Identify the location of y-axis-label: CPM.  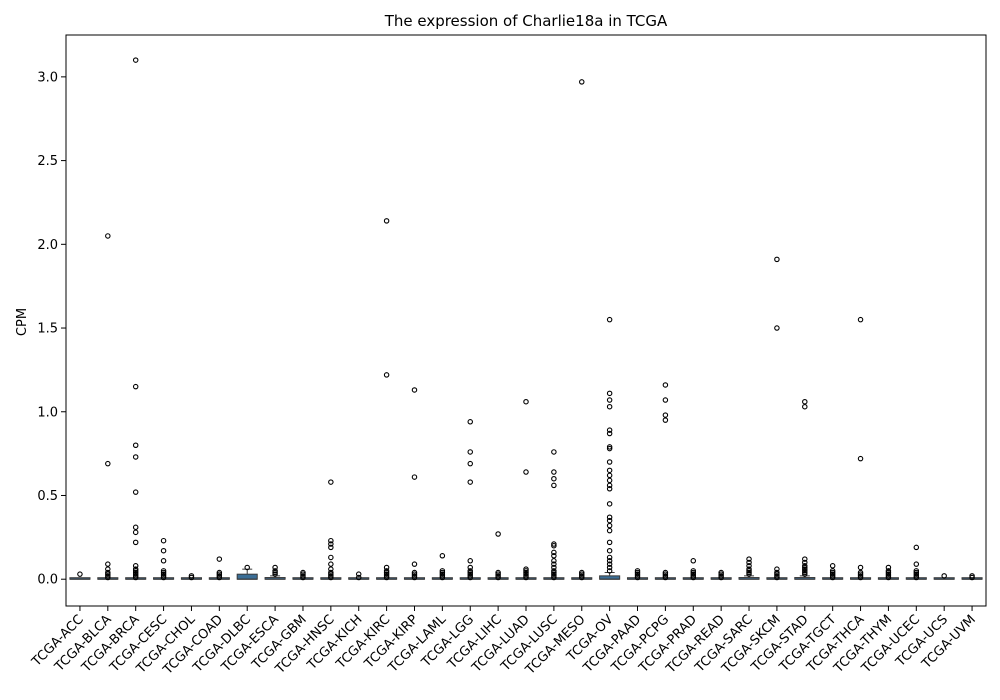
(22, 322).